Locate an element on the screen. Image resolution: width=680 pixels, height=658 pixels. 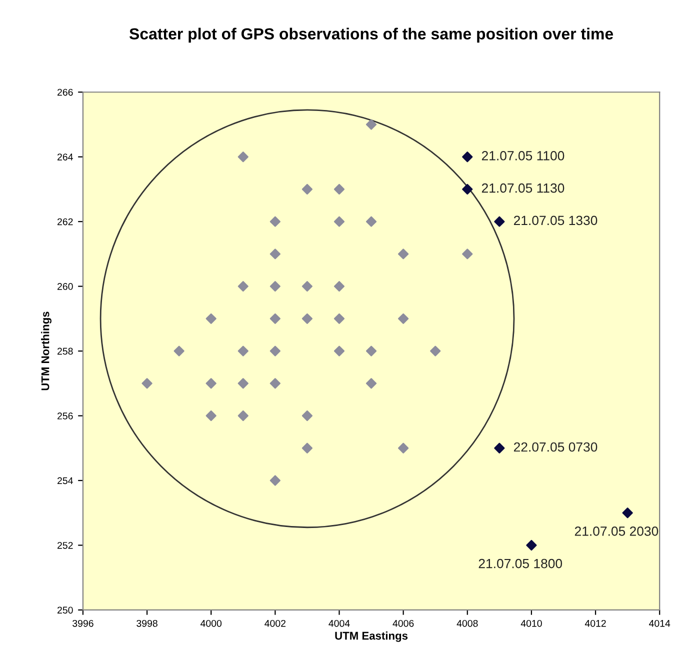
y-tick-label: 256 is located at coordinates (65, 416).